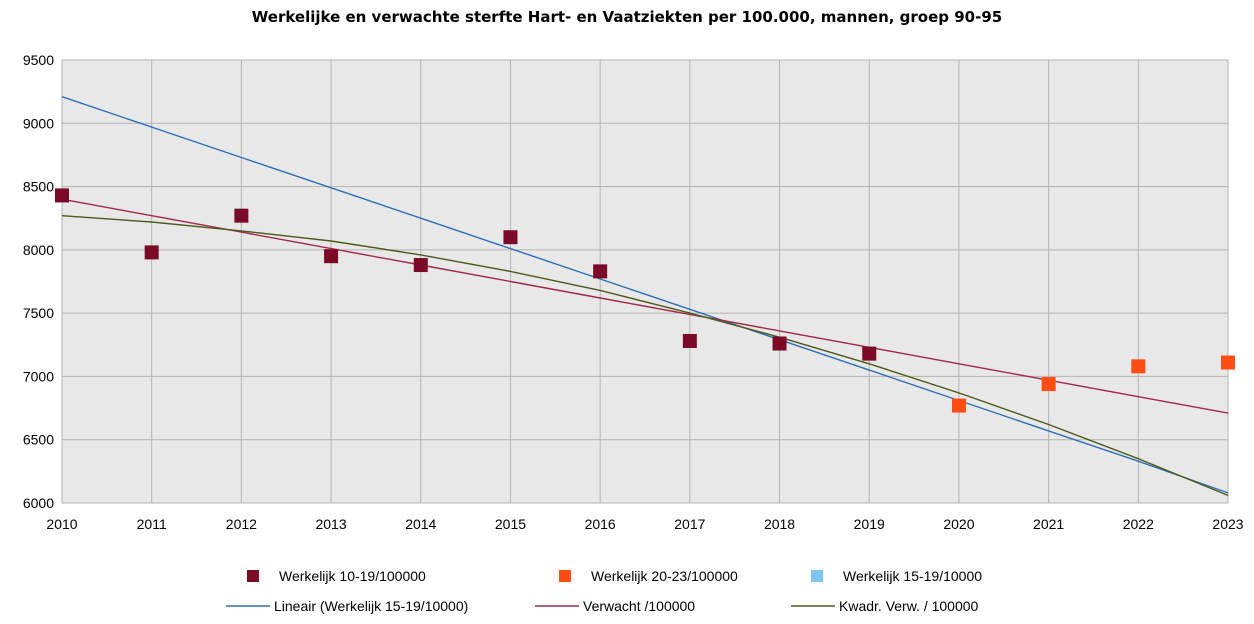 This screenshot has width=1254, height=624. What do you see at coordinates (38, 376) in the screenshot?
I see `y-tick-label: 7000` at bounding box center [38, 376].